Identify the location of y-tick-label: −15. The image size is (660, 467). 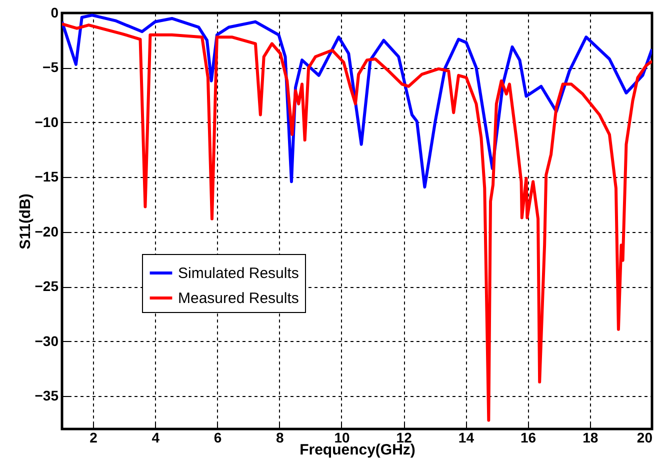
(46, 176).